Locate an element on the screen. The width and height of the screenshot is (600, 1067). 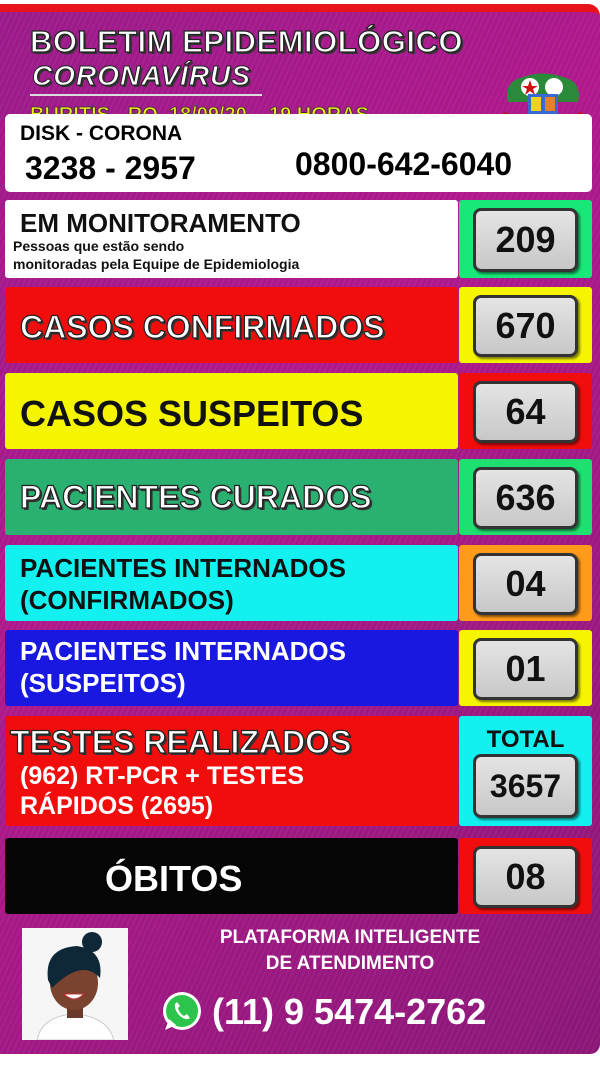
whatsapp-number: (11) 9 5474-2762 is located at coordinates (349, 1011).